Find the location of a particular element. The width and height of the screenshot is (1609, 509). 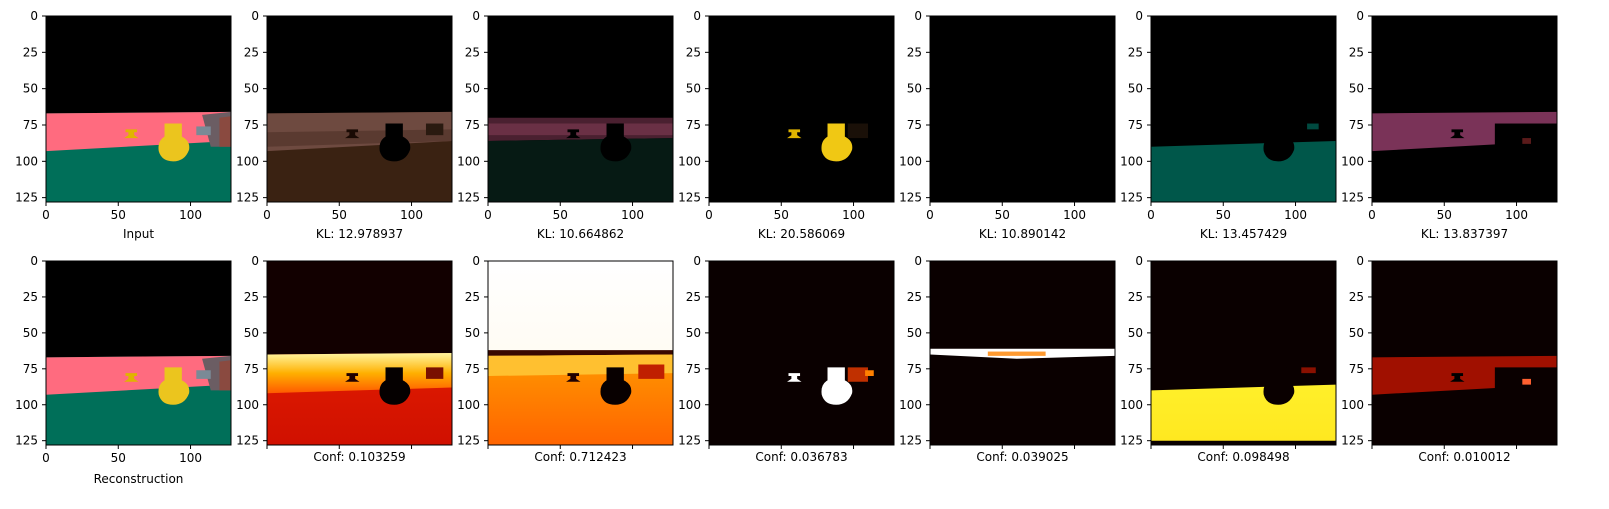

panel-caption: Conf: 0.039025 is located at coordinates (1022, 457).